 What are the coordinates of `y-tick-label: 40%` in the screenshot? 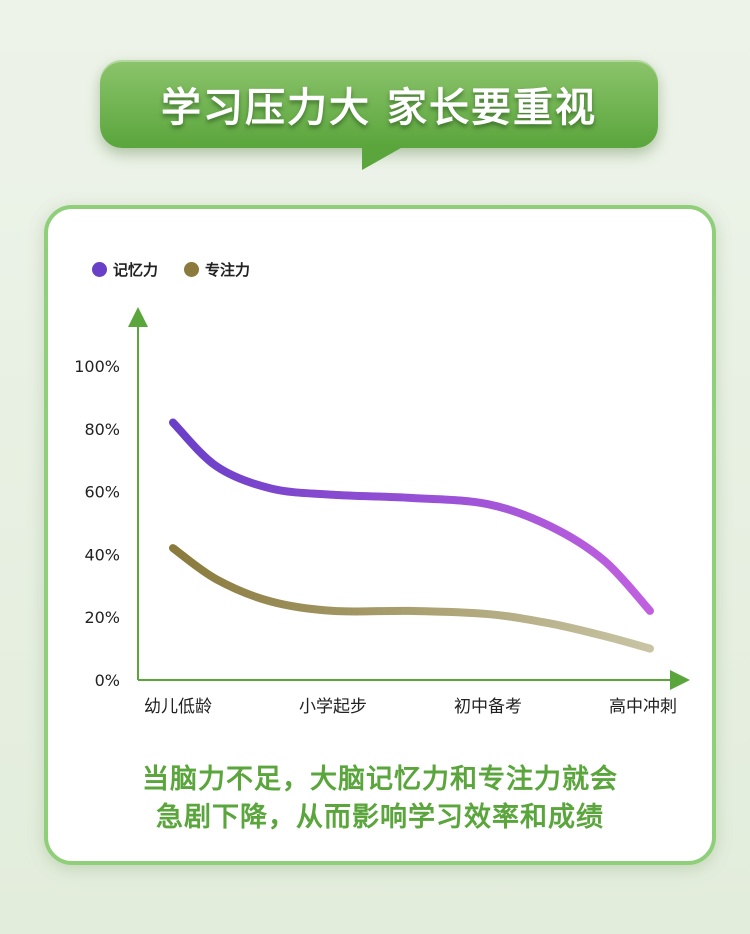 It's located at (102, 554).